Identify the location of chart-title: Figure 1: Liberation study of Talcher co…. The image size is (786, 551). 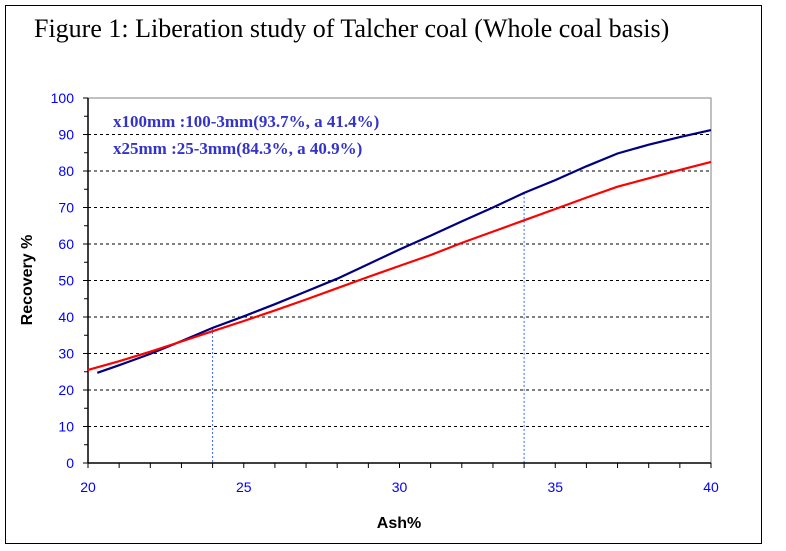
(352, 28).